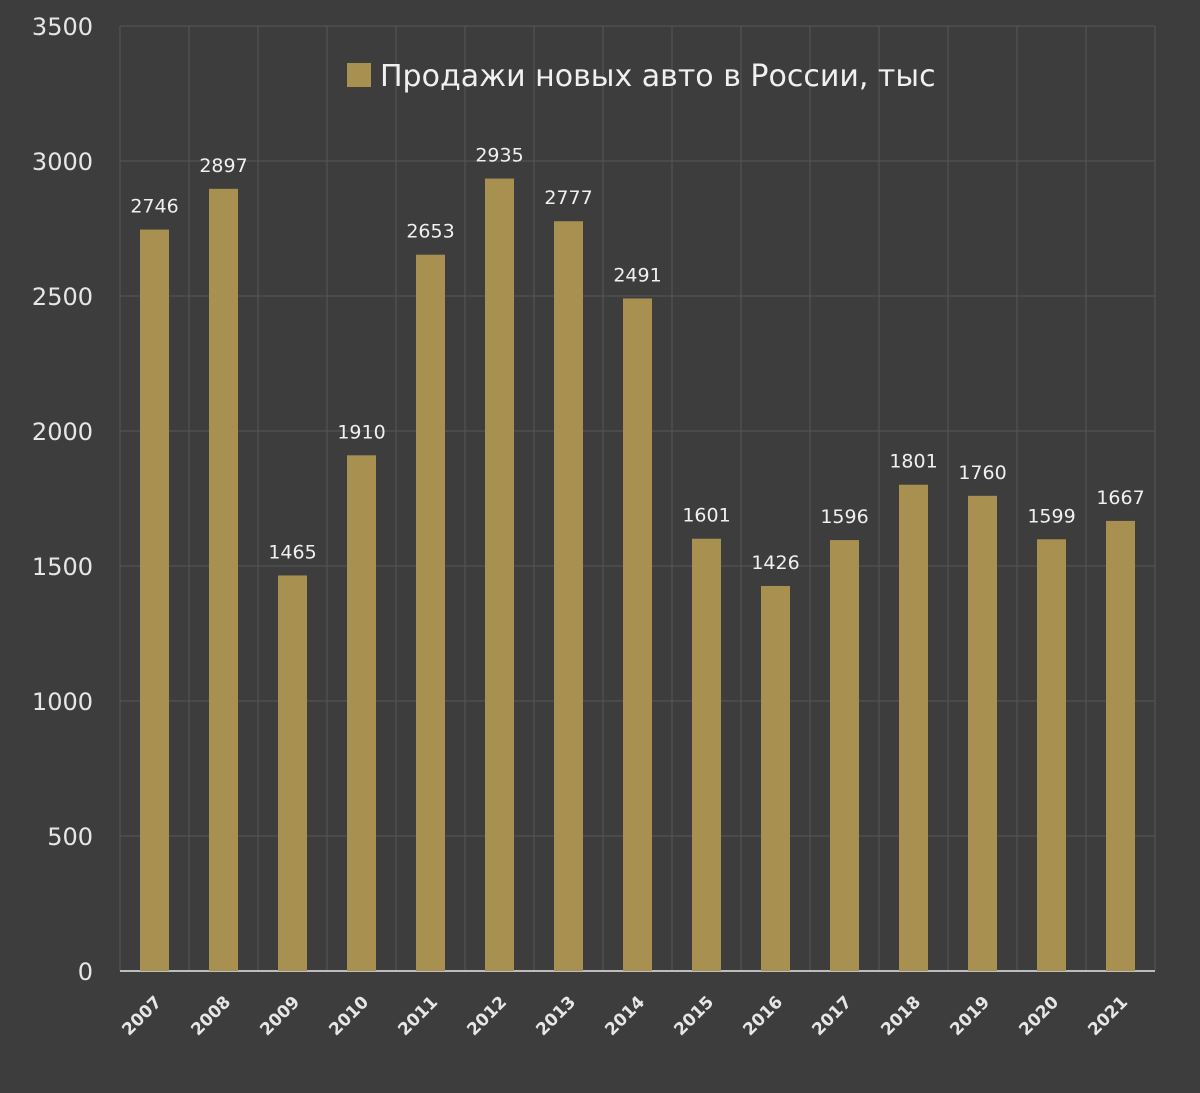 This screenshot has width=1200, height=1093. What do you see at coordinates (970, 1016) in the screenshot?
I see `x-tick-label-2019: 2019` at bounding box center [970, 1016].